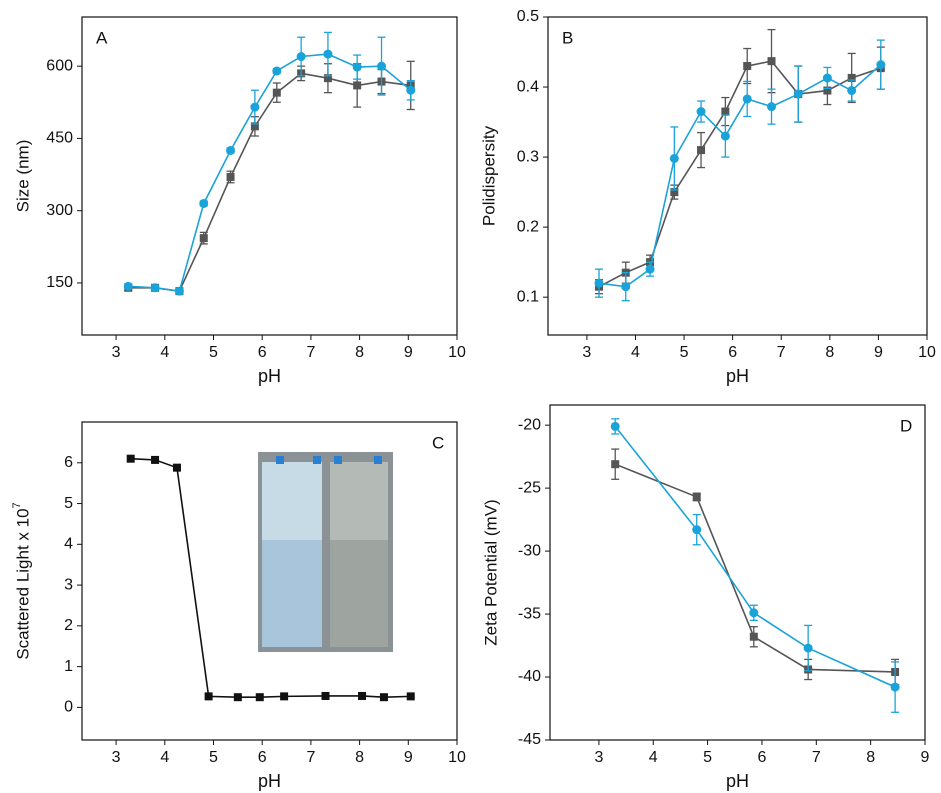  What do you see at coordinates (102, 37) in the screenshot?
I see `panel-label: A` at bounding box center [102, 37].